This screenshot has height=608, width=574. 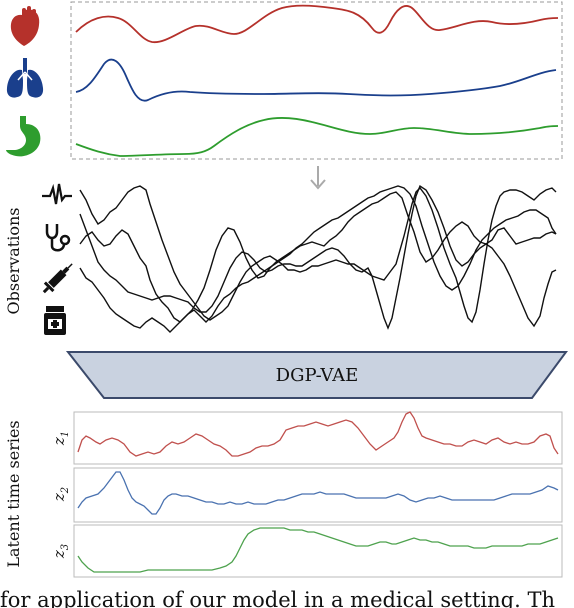 What do you see at coordinates (58, 238) in the screenshot?
I see `stethoscope-icon` at bounding box center [58, 238].